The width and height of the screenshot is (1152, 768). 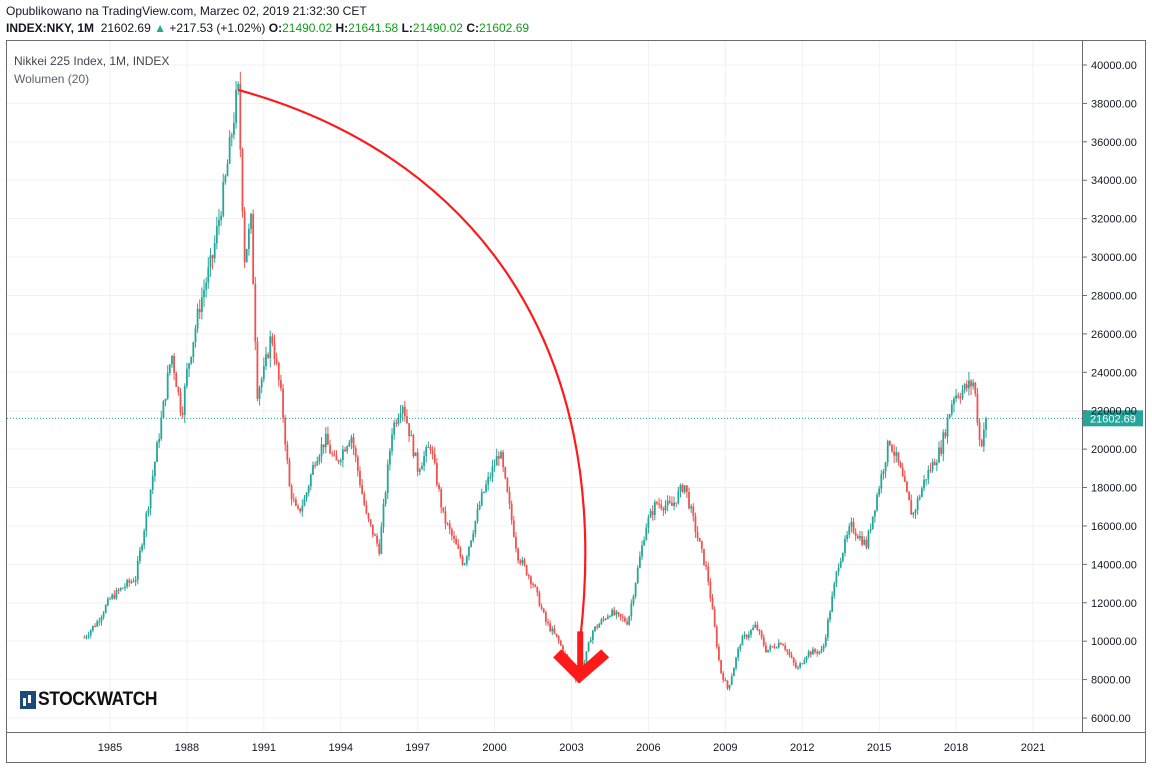 I want to click on last-price-tag, so click(x=1113, y=418).